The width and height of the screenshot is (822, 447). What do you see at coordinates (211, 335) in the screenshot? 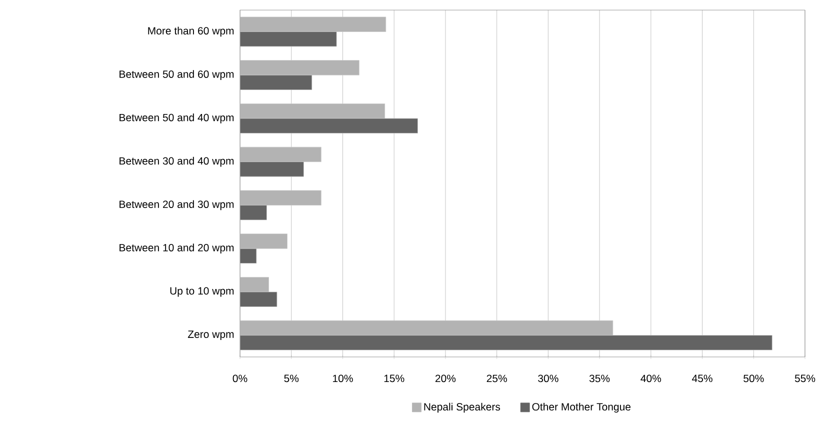
I see `y-tick-label: Zero wpm` at bounding box center [211, 335].